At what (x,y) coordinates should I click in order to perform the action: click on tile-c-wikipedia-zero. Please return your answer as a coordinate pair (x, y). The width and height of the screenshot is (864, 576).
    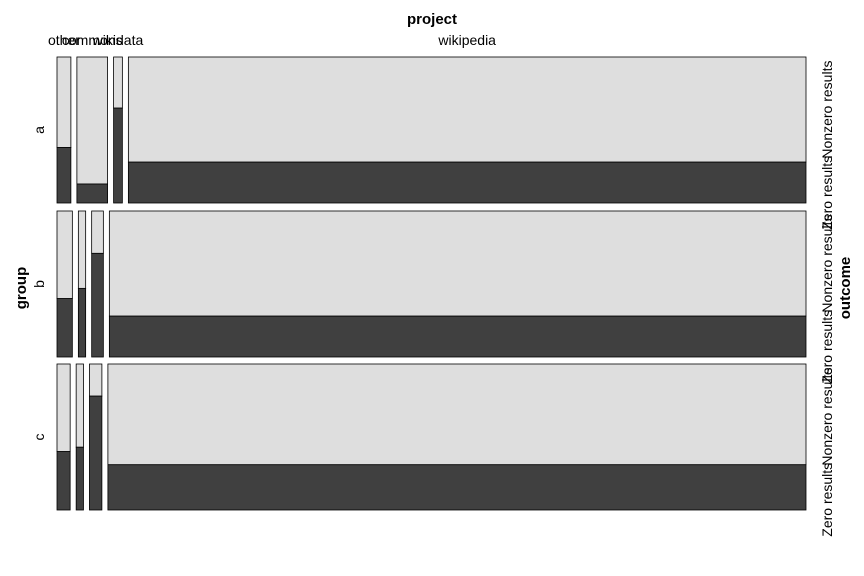
    Looking at the image, I should click on (457, 487).